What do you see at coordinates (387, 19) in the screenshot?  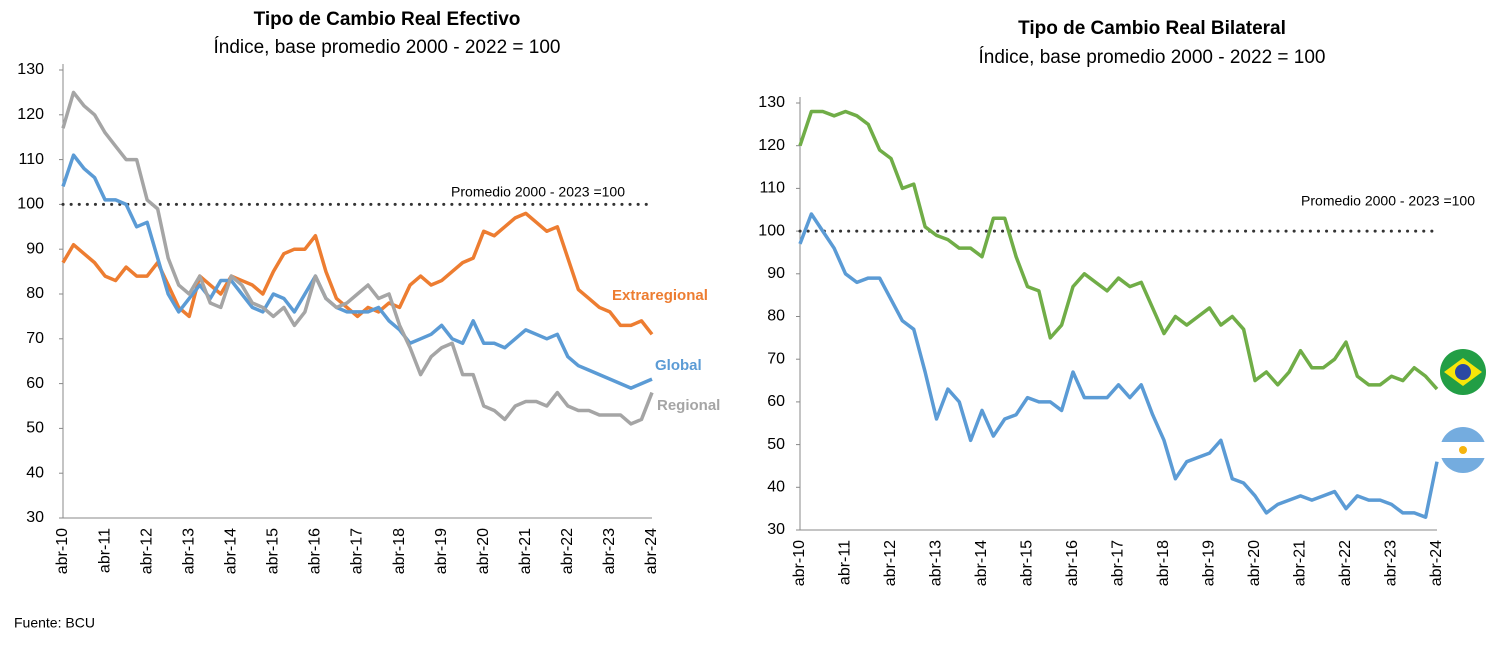 I see `chart-title: Tipo de Cambio Real Efectivo` at bounding box center [387, 19].